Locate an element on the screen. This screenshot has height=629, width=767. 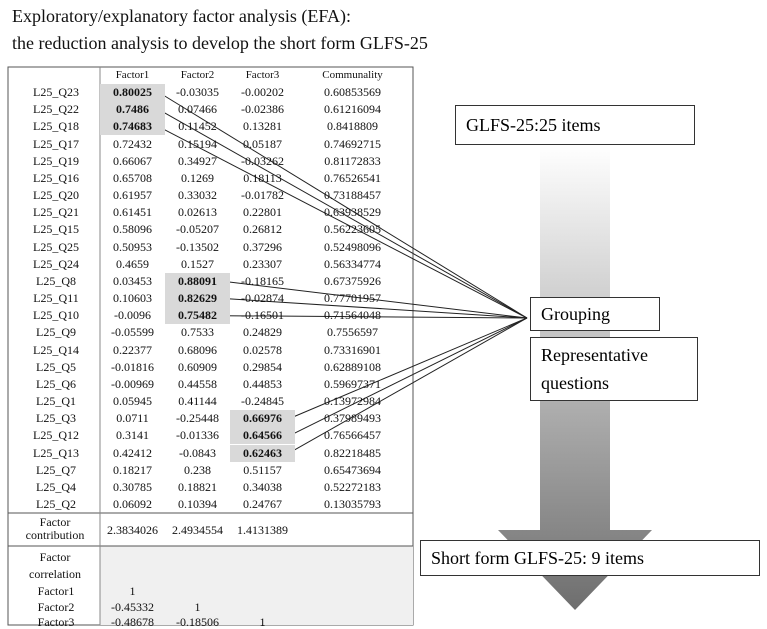
header-cell: Communality is located at coordinates (352, 75).